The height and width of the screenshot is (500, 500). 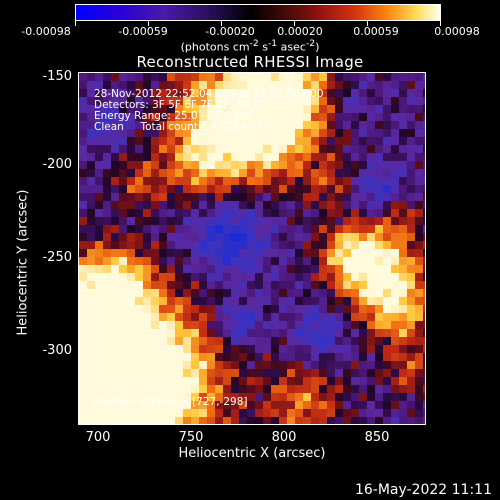 What do you see at coordinates (178, 127) in the screenshot?
I see `clean-counts-text: Clean Total counts: 4.82E+03` at bounding box center [178, 127].